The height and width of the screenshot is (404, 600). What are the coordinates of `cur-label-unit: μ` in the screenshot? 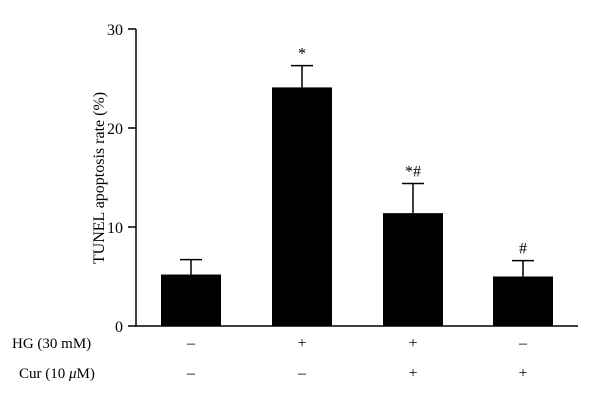 It's located at (72, 374).